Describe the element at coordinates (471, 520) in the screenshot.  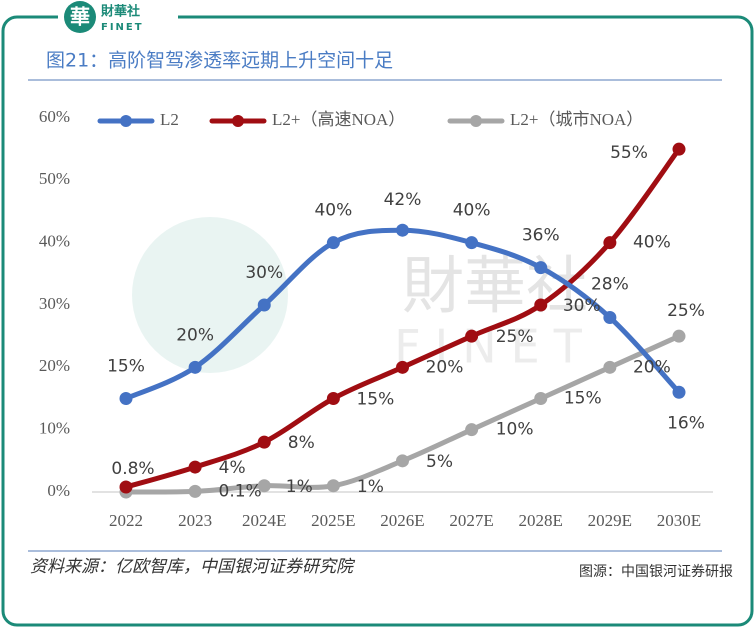
I see `x-tick-label: 2027E` at that location.